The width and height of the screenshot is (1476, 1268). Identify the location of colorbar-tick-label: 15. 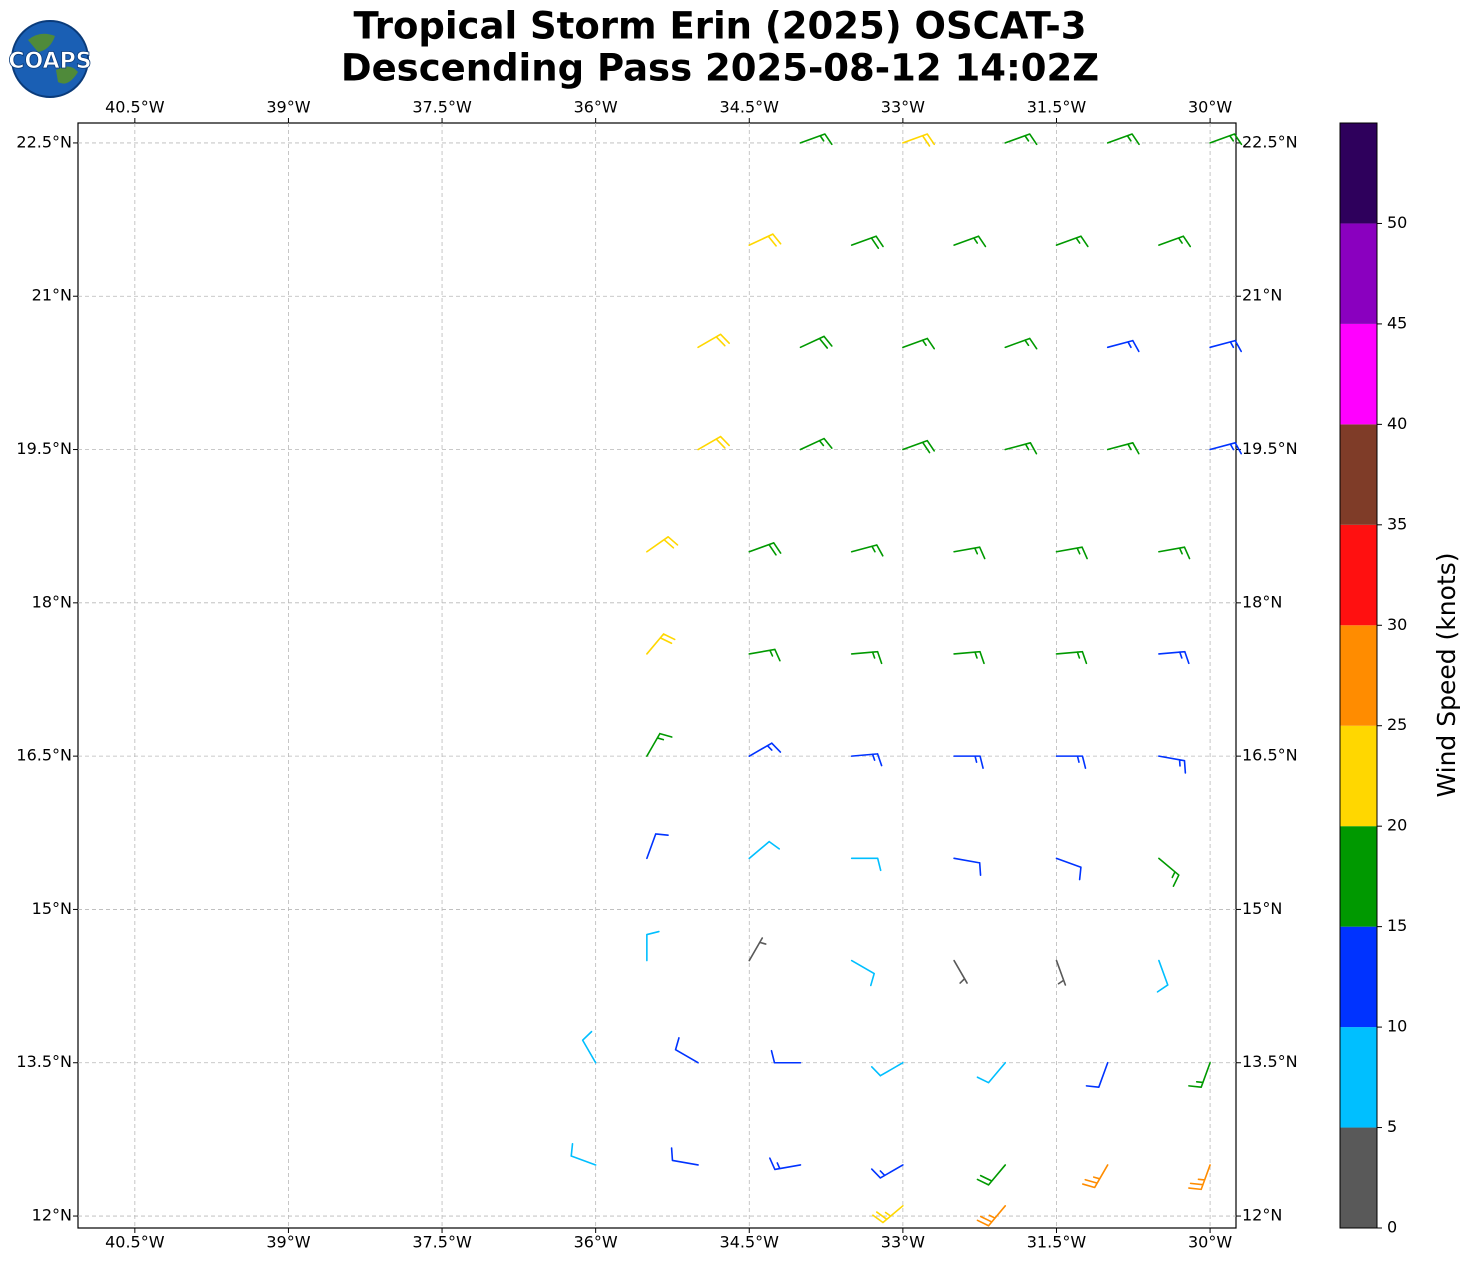
(1397, 925).